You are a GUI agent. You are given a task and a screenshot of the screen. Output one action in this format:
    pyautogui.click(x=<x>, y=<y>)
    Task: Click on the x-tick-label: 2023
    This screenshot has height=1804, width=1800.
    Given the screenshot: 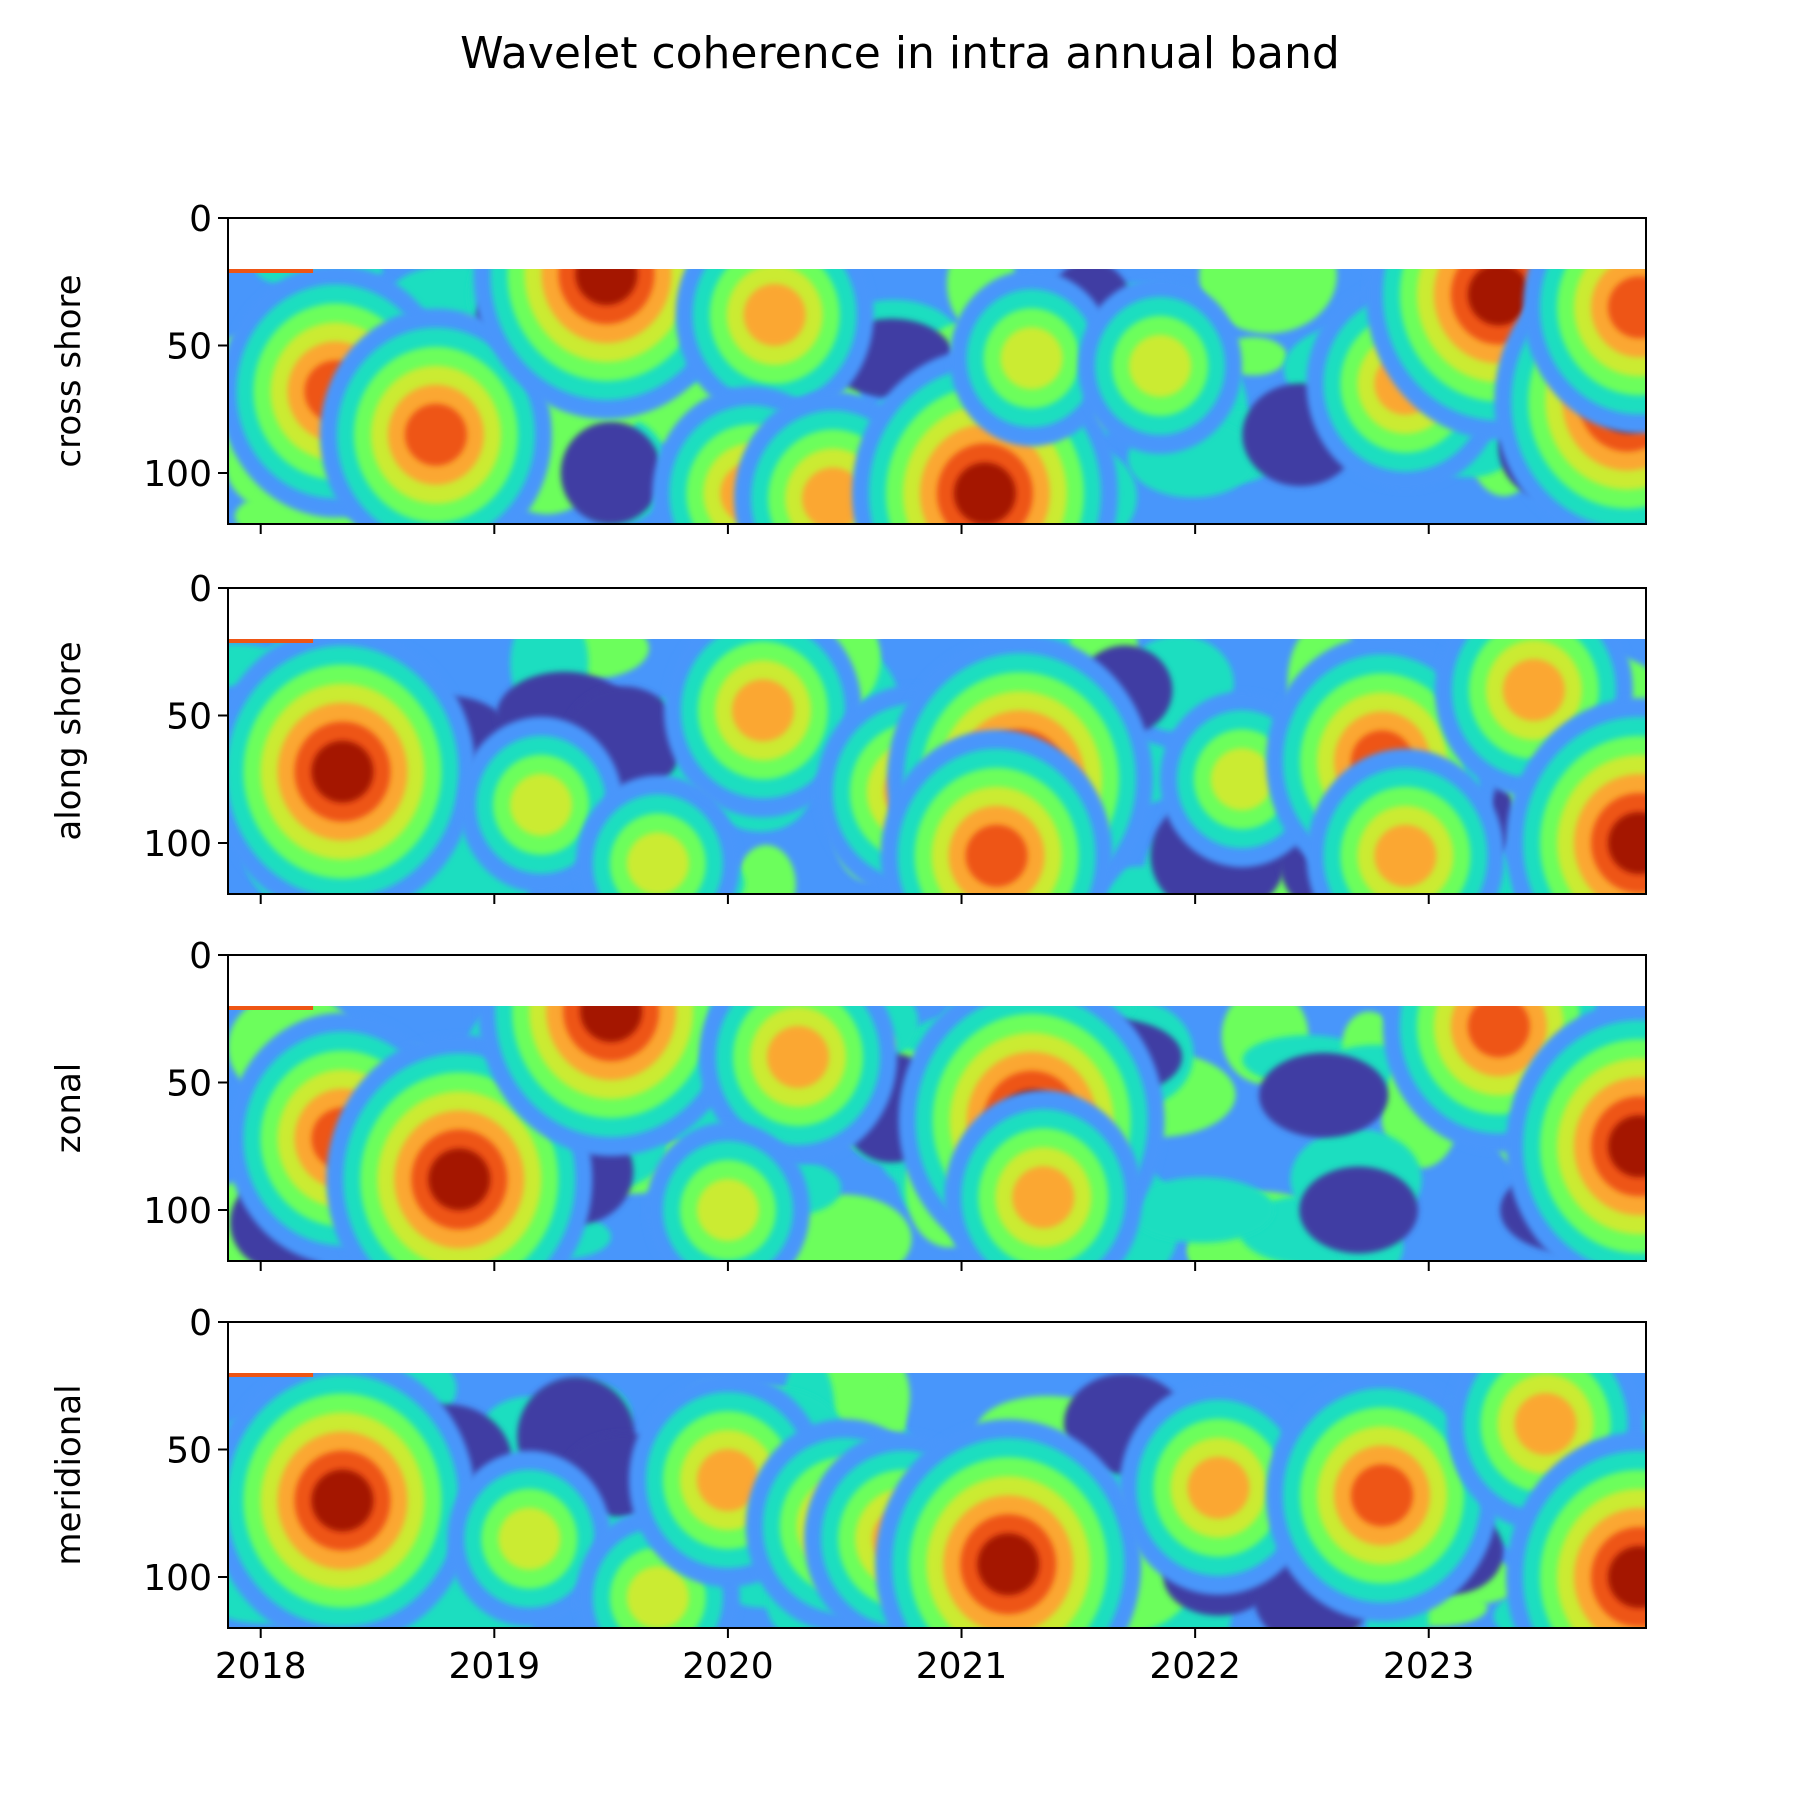 What is the action you would take?
    pyautogui.click(x=1429, y=1666)
    